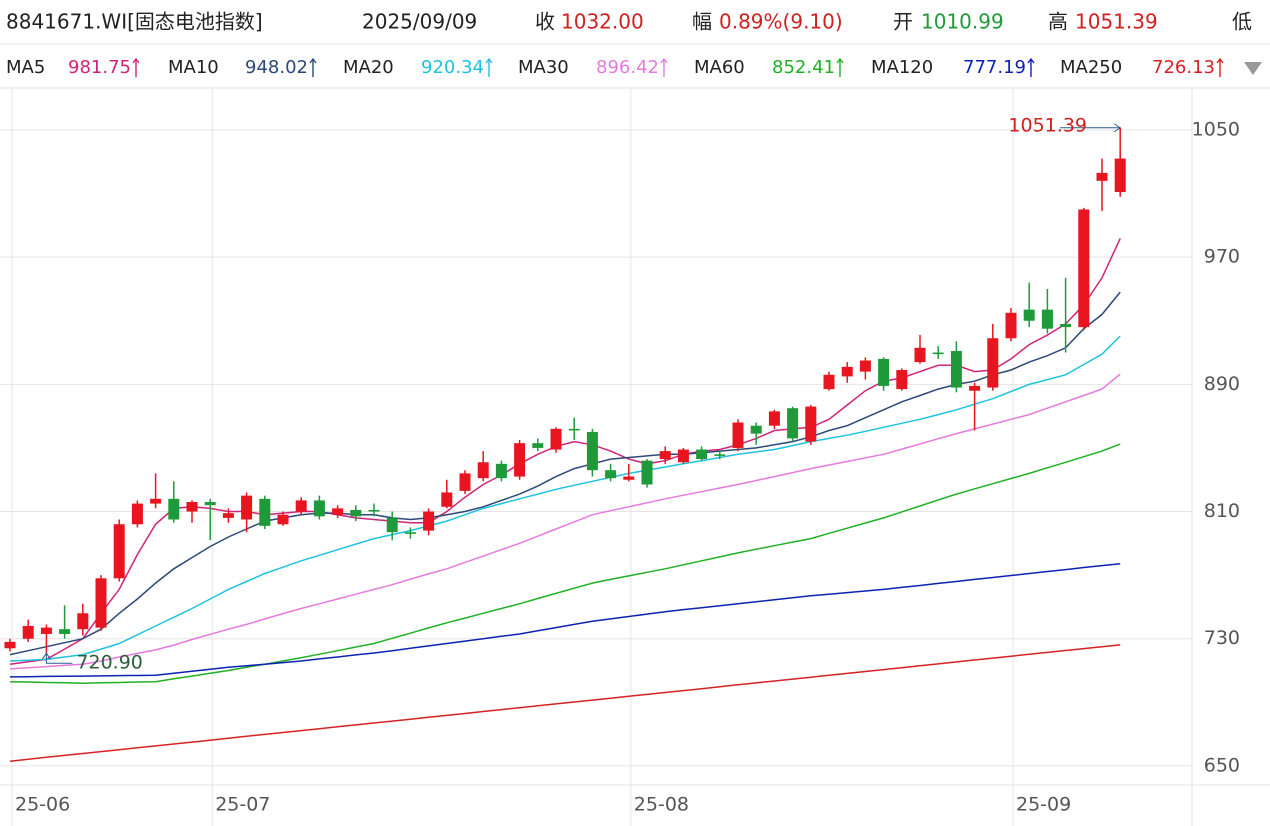 This screenshot has height=826, width=1270. Describe the element at coordinates (1222, 511) in the screenshot. I see `y-tick-label: 810` at that location.